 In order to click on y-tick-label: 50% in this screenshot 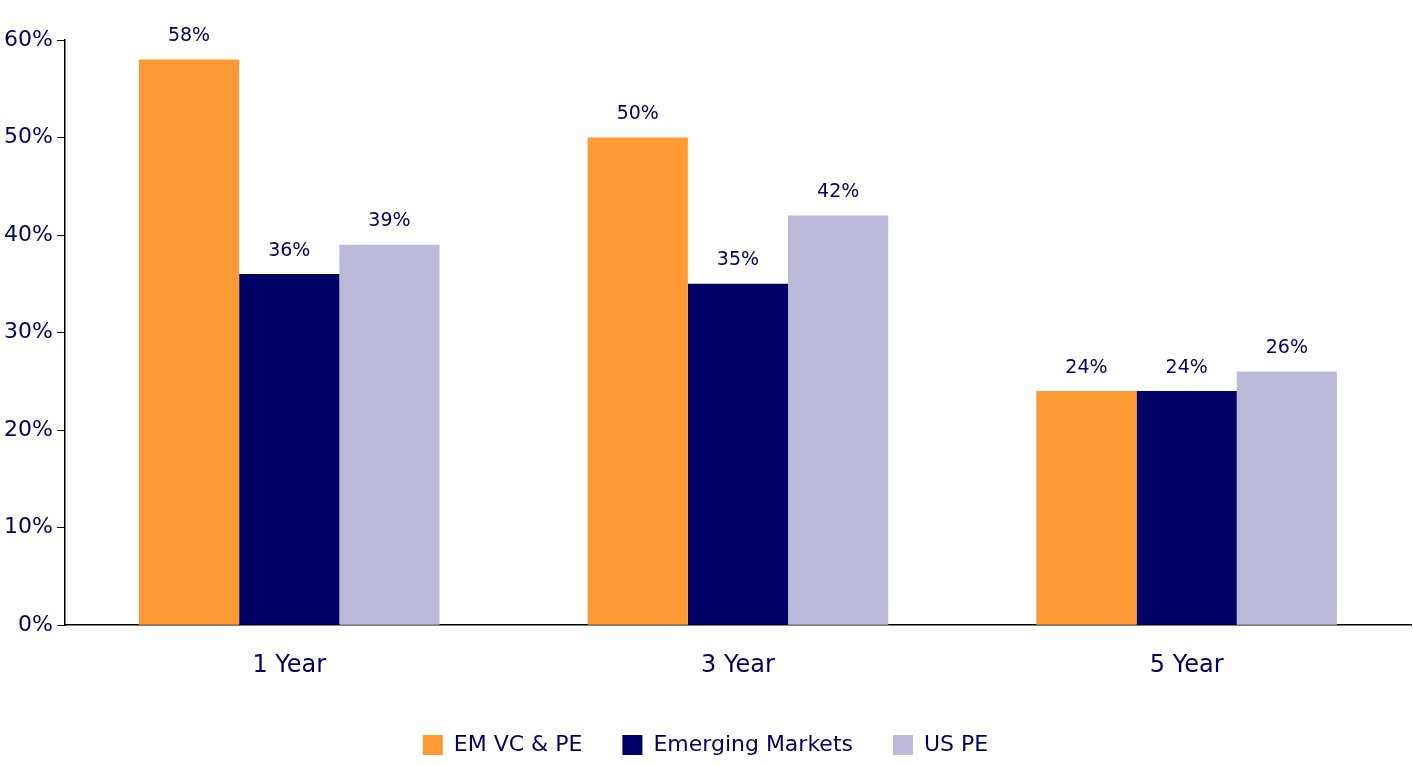, I will do `click(28, 136)`.